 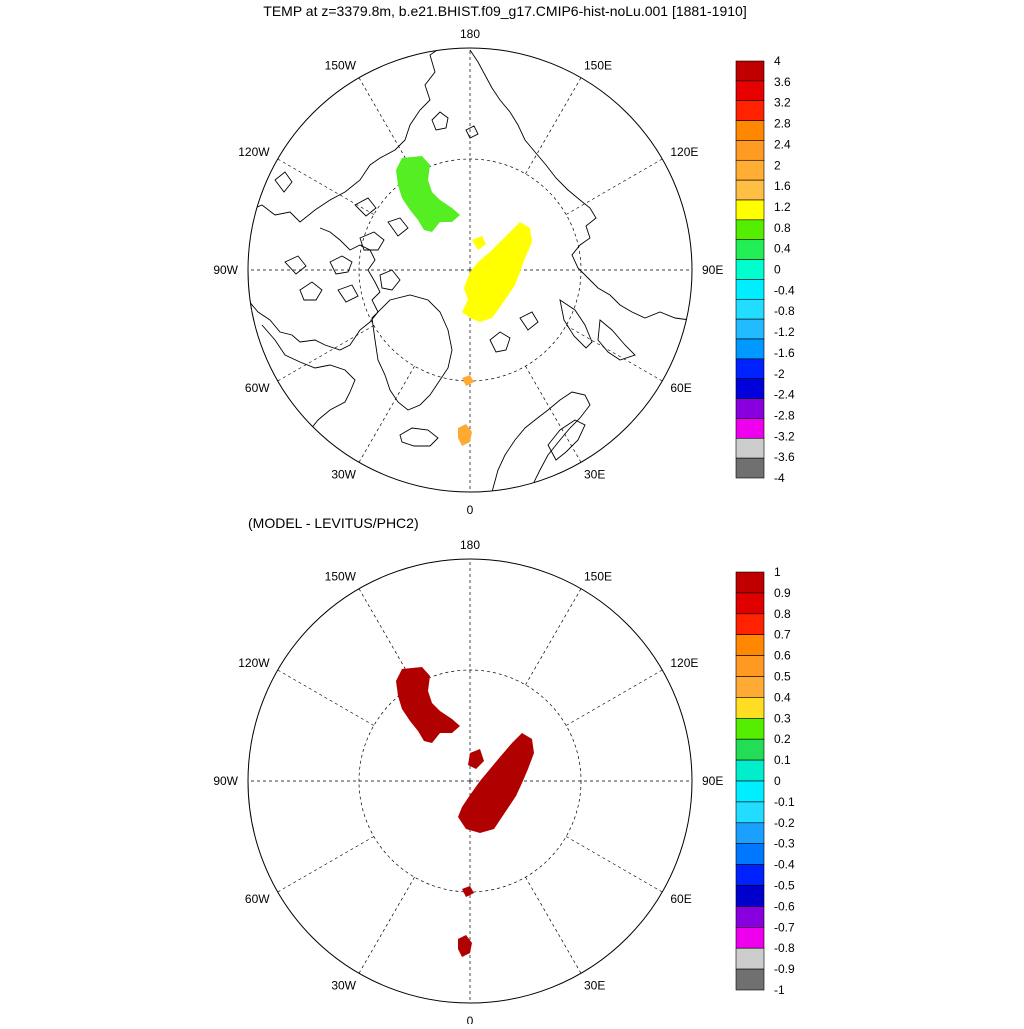 I want to click on top-colorbar-label: -2.8, so click(x=784, y=415).